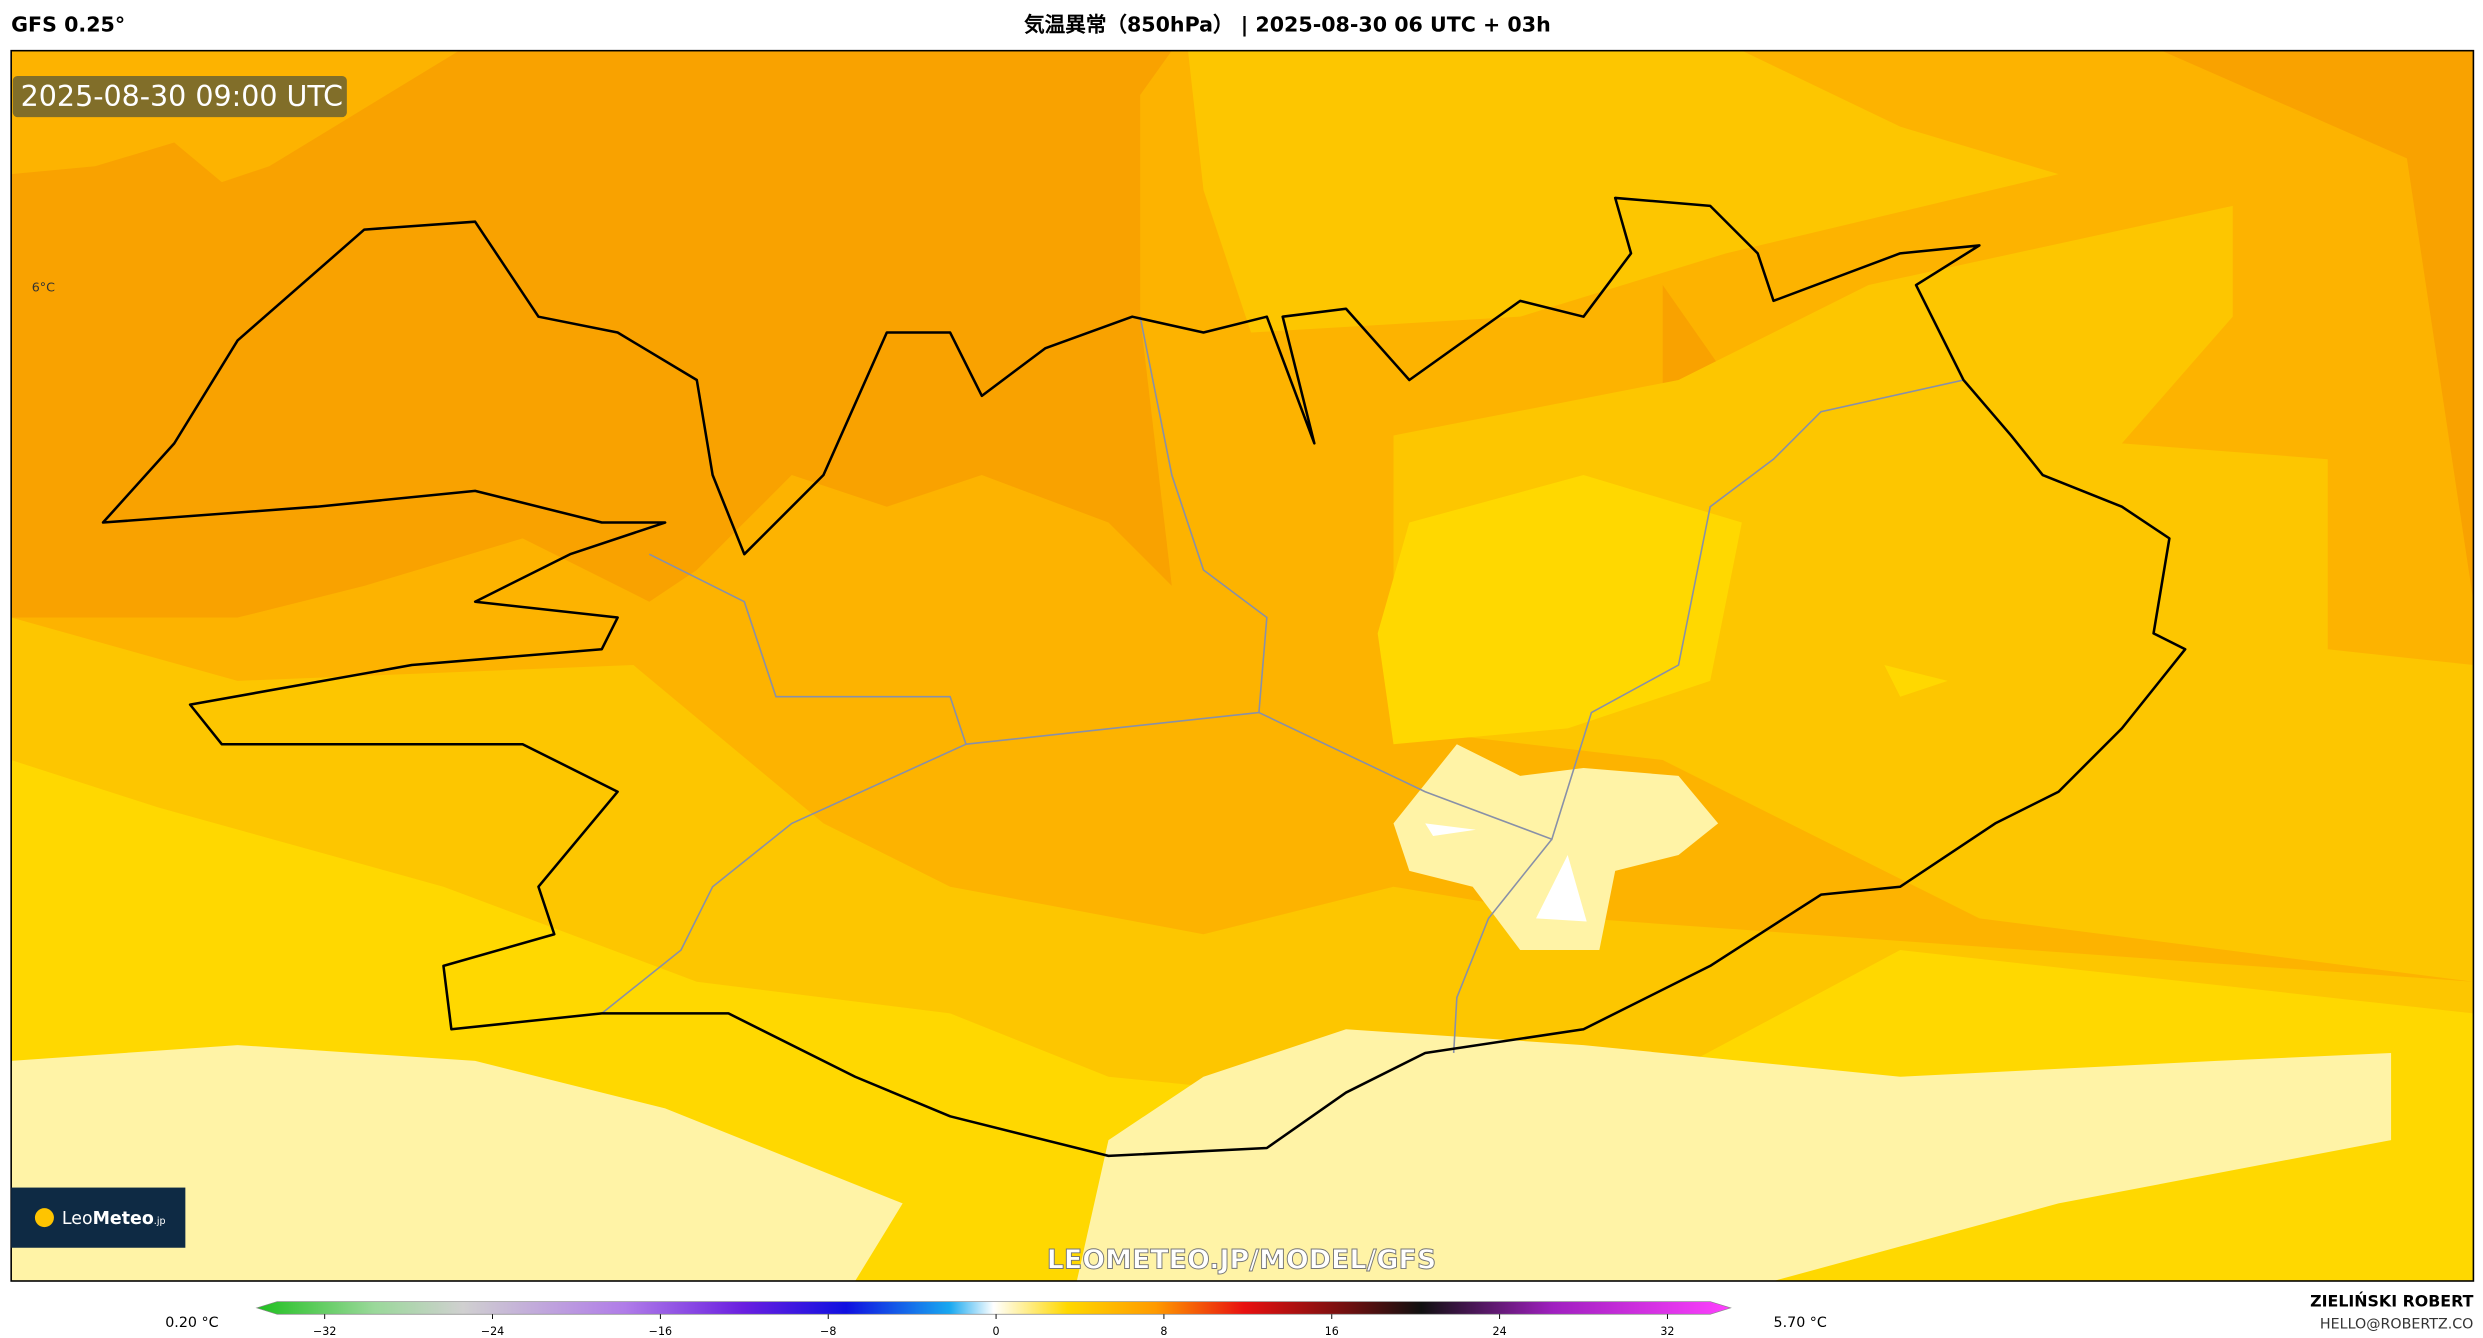 This screenshot has height=1338, width=2483. I want to click on logo-text: LeoMeteo.jp, so click(114, 1219).